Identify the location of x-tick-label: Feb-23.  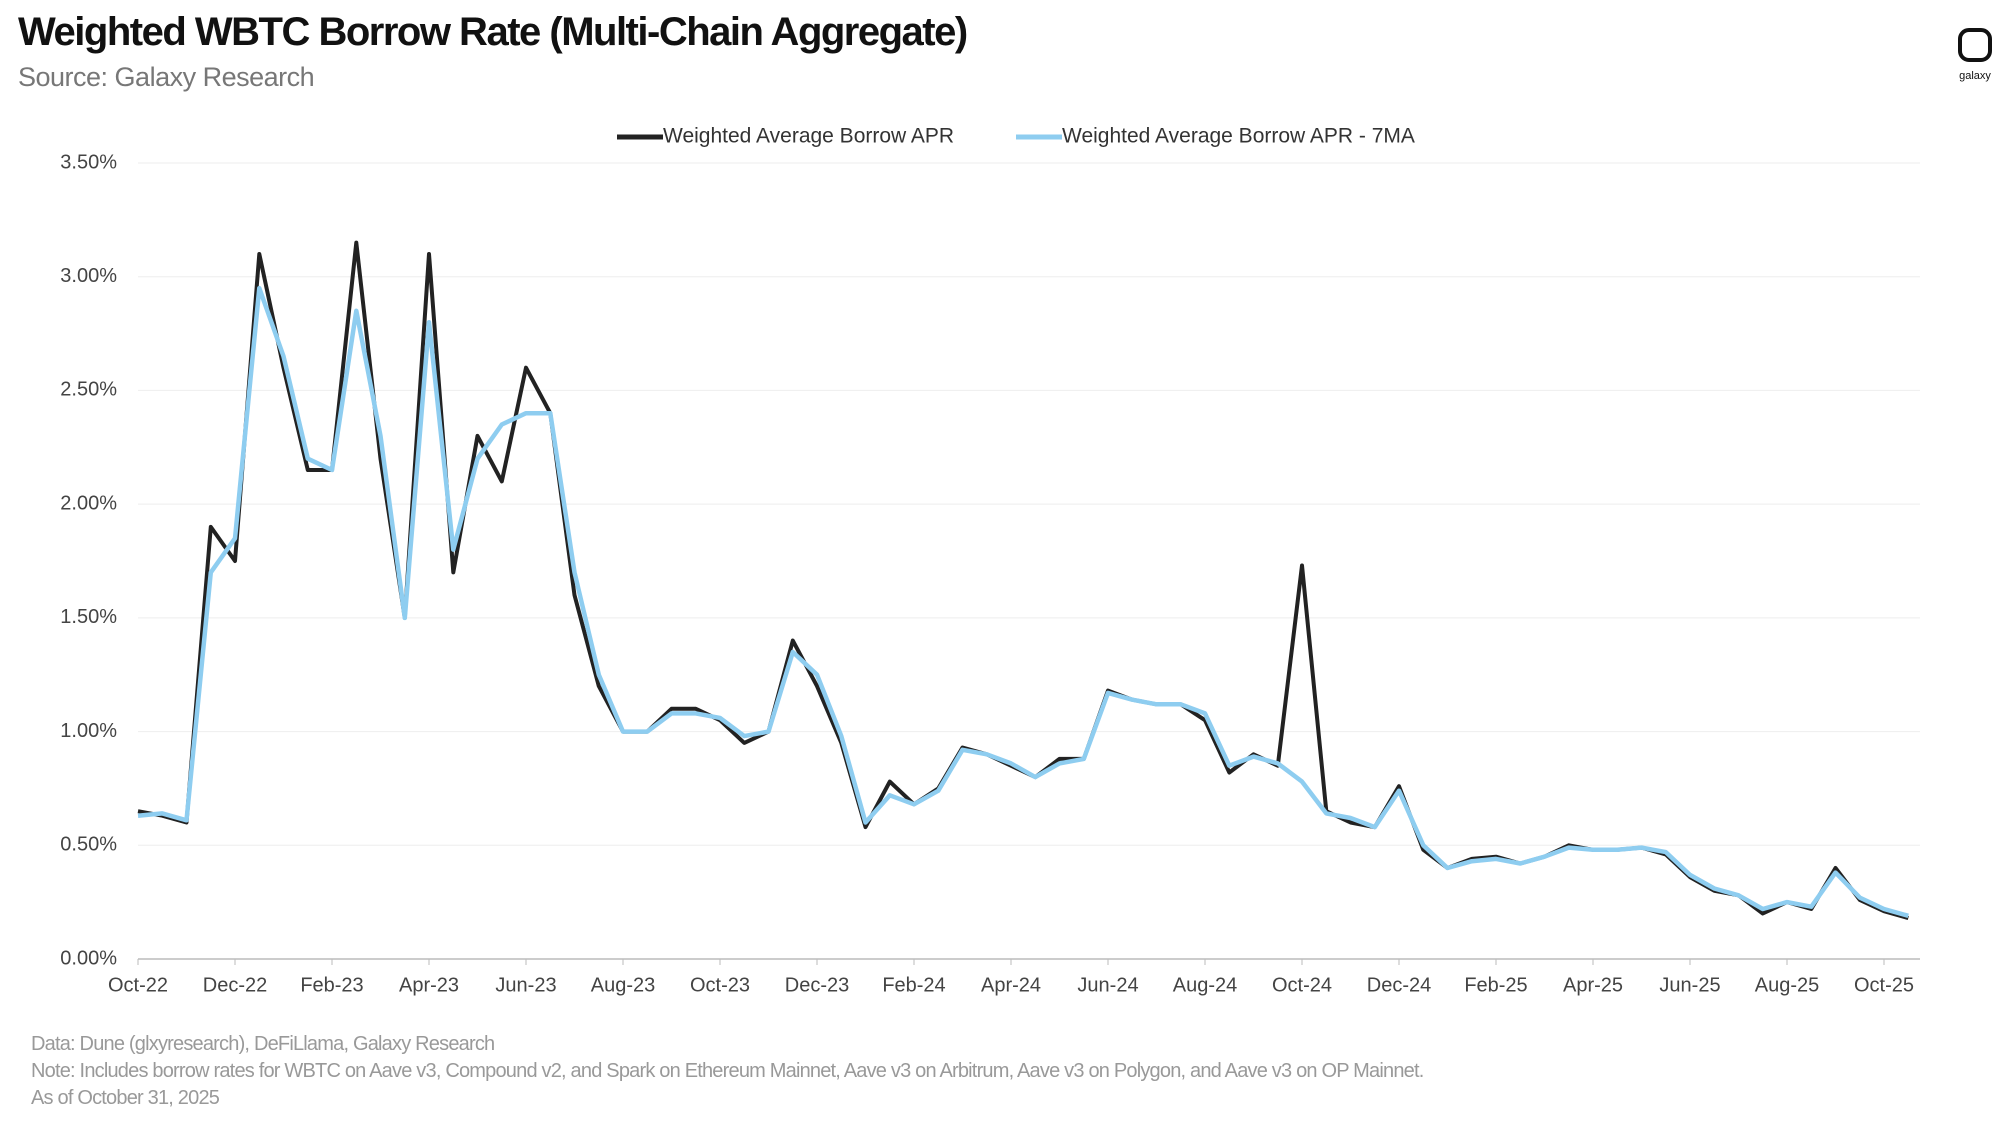
(331, 985).